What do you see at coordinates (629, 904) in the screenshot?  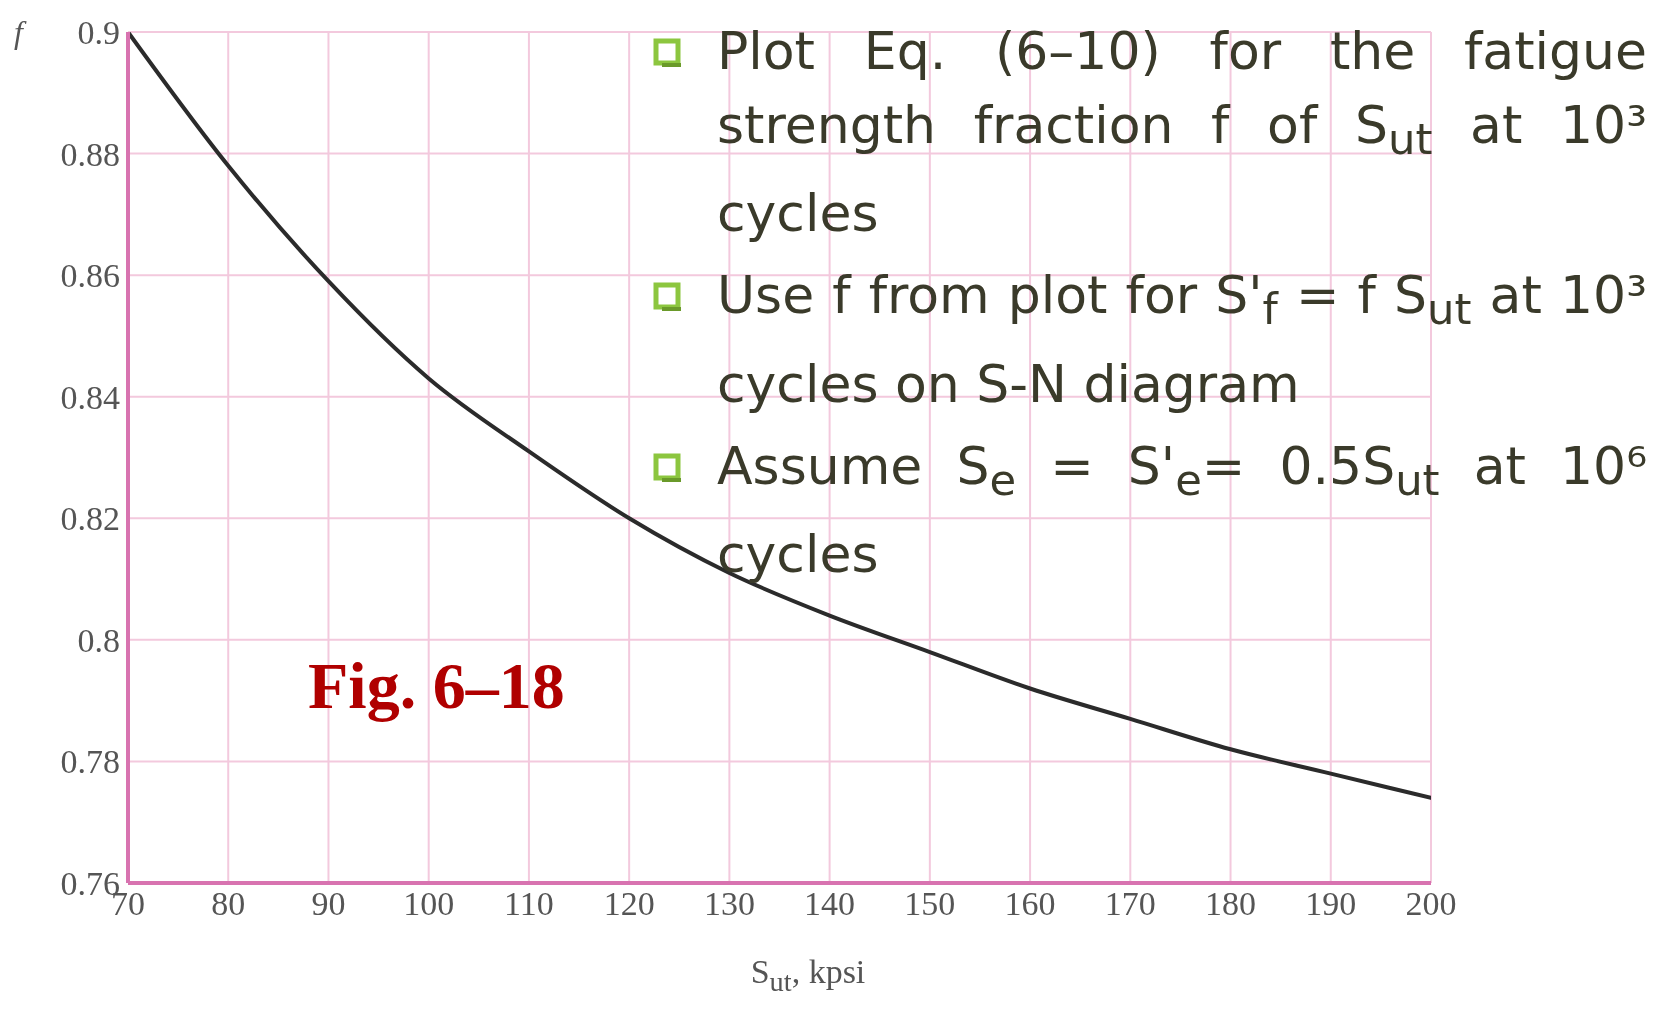 I see `x-tick-label: 120` at bounding box center [629, 904].